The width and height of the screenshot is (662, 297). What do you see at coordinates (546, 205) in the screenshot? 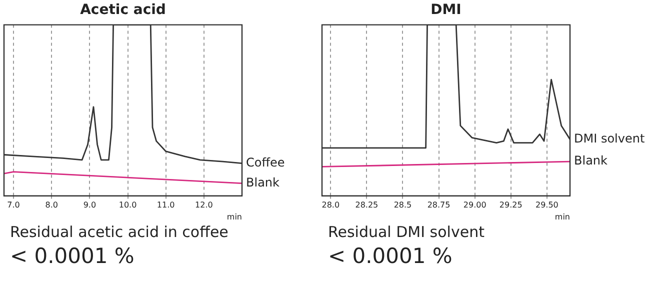
I see `x-tick-label: 29.50` at bounding box center [546, 205].